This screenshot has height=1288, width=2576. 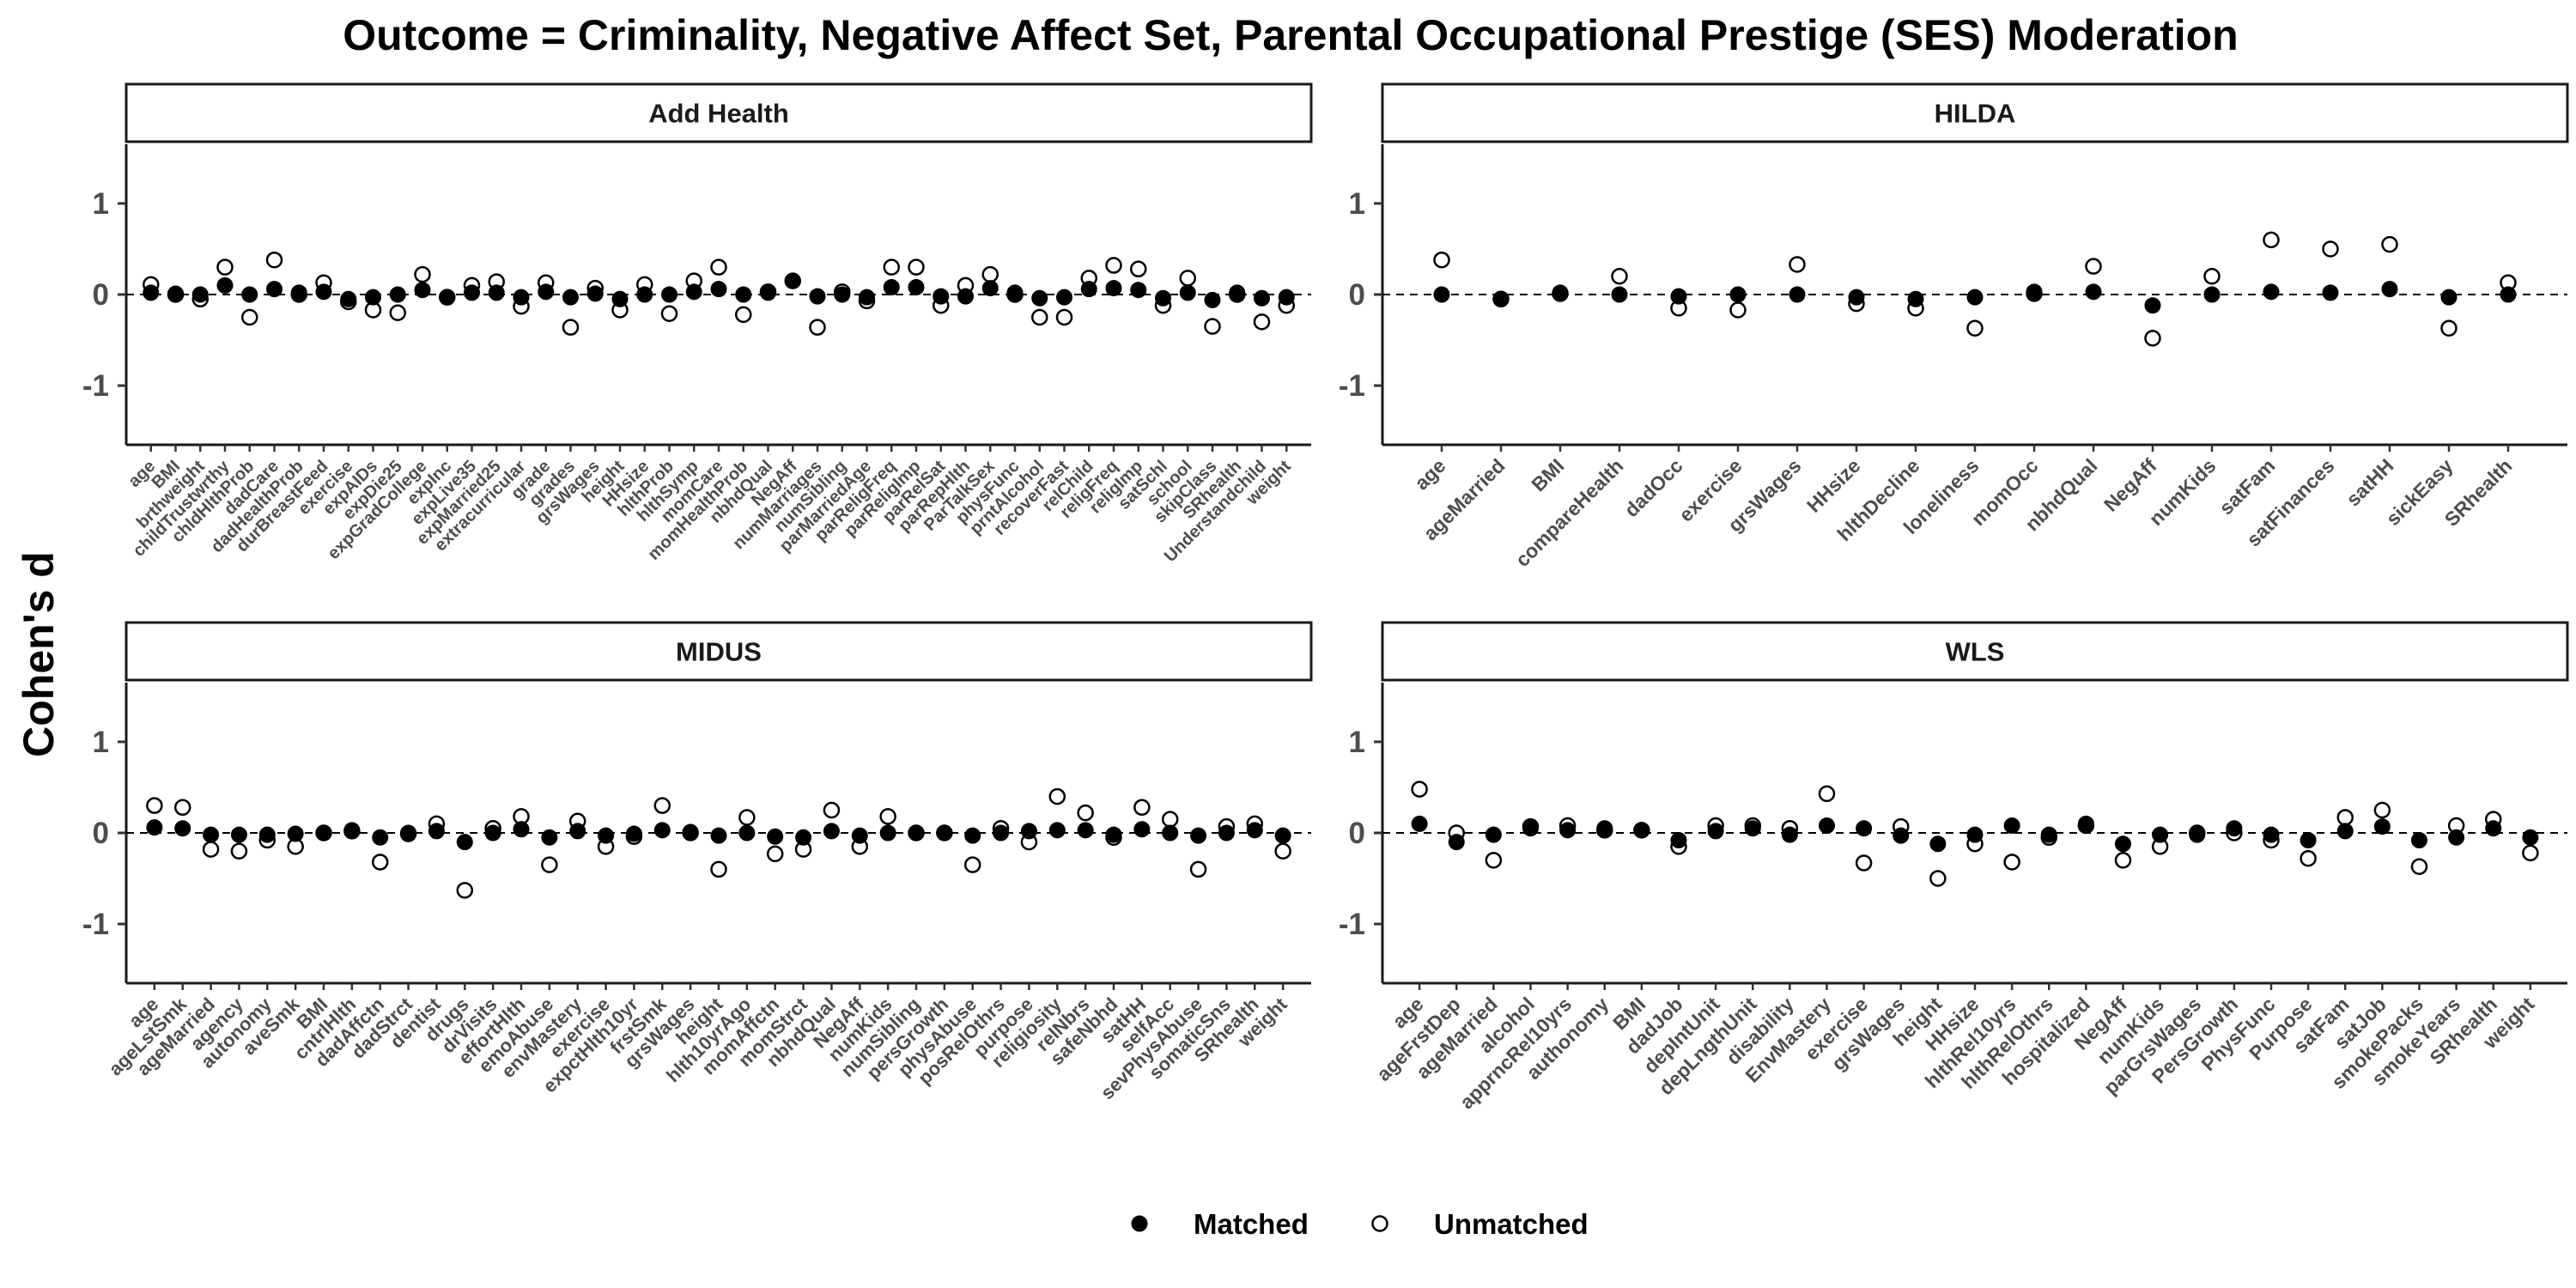 I want to click on point-unmatched-agemarried, so click(x=211, y=850).